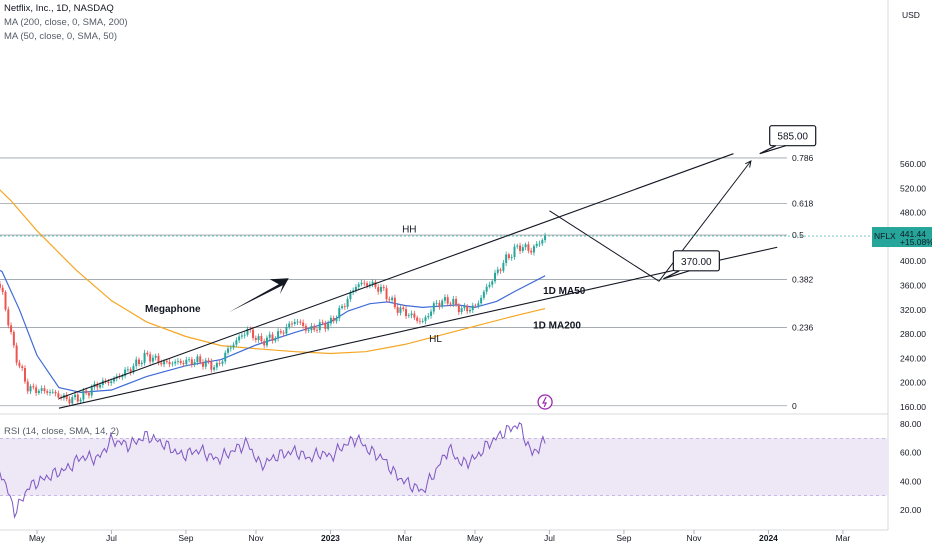  I want to click on time-tick-label: Mar, so click(843, 538).